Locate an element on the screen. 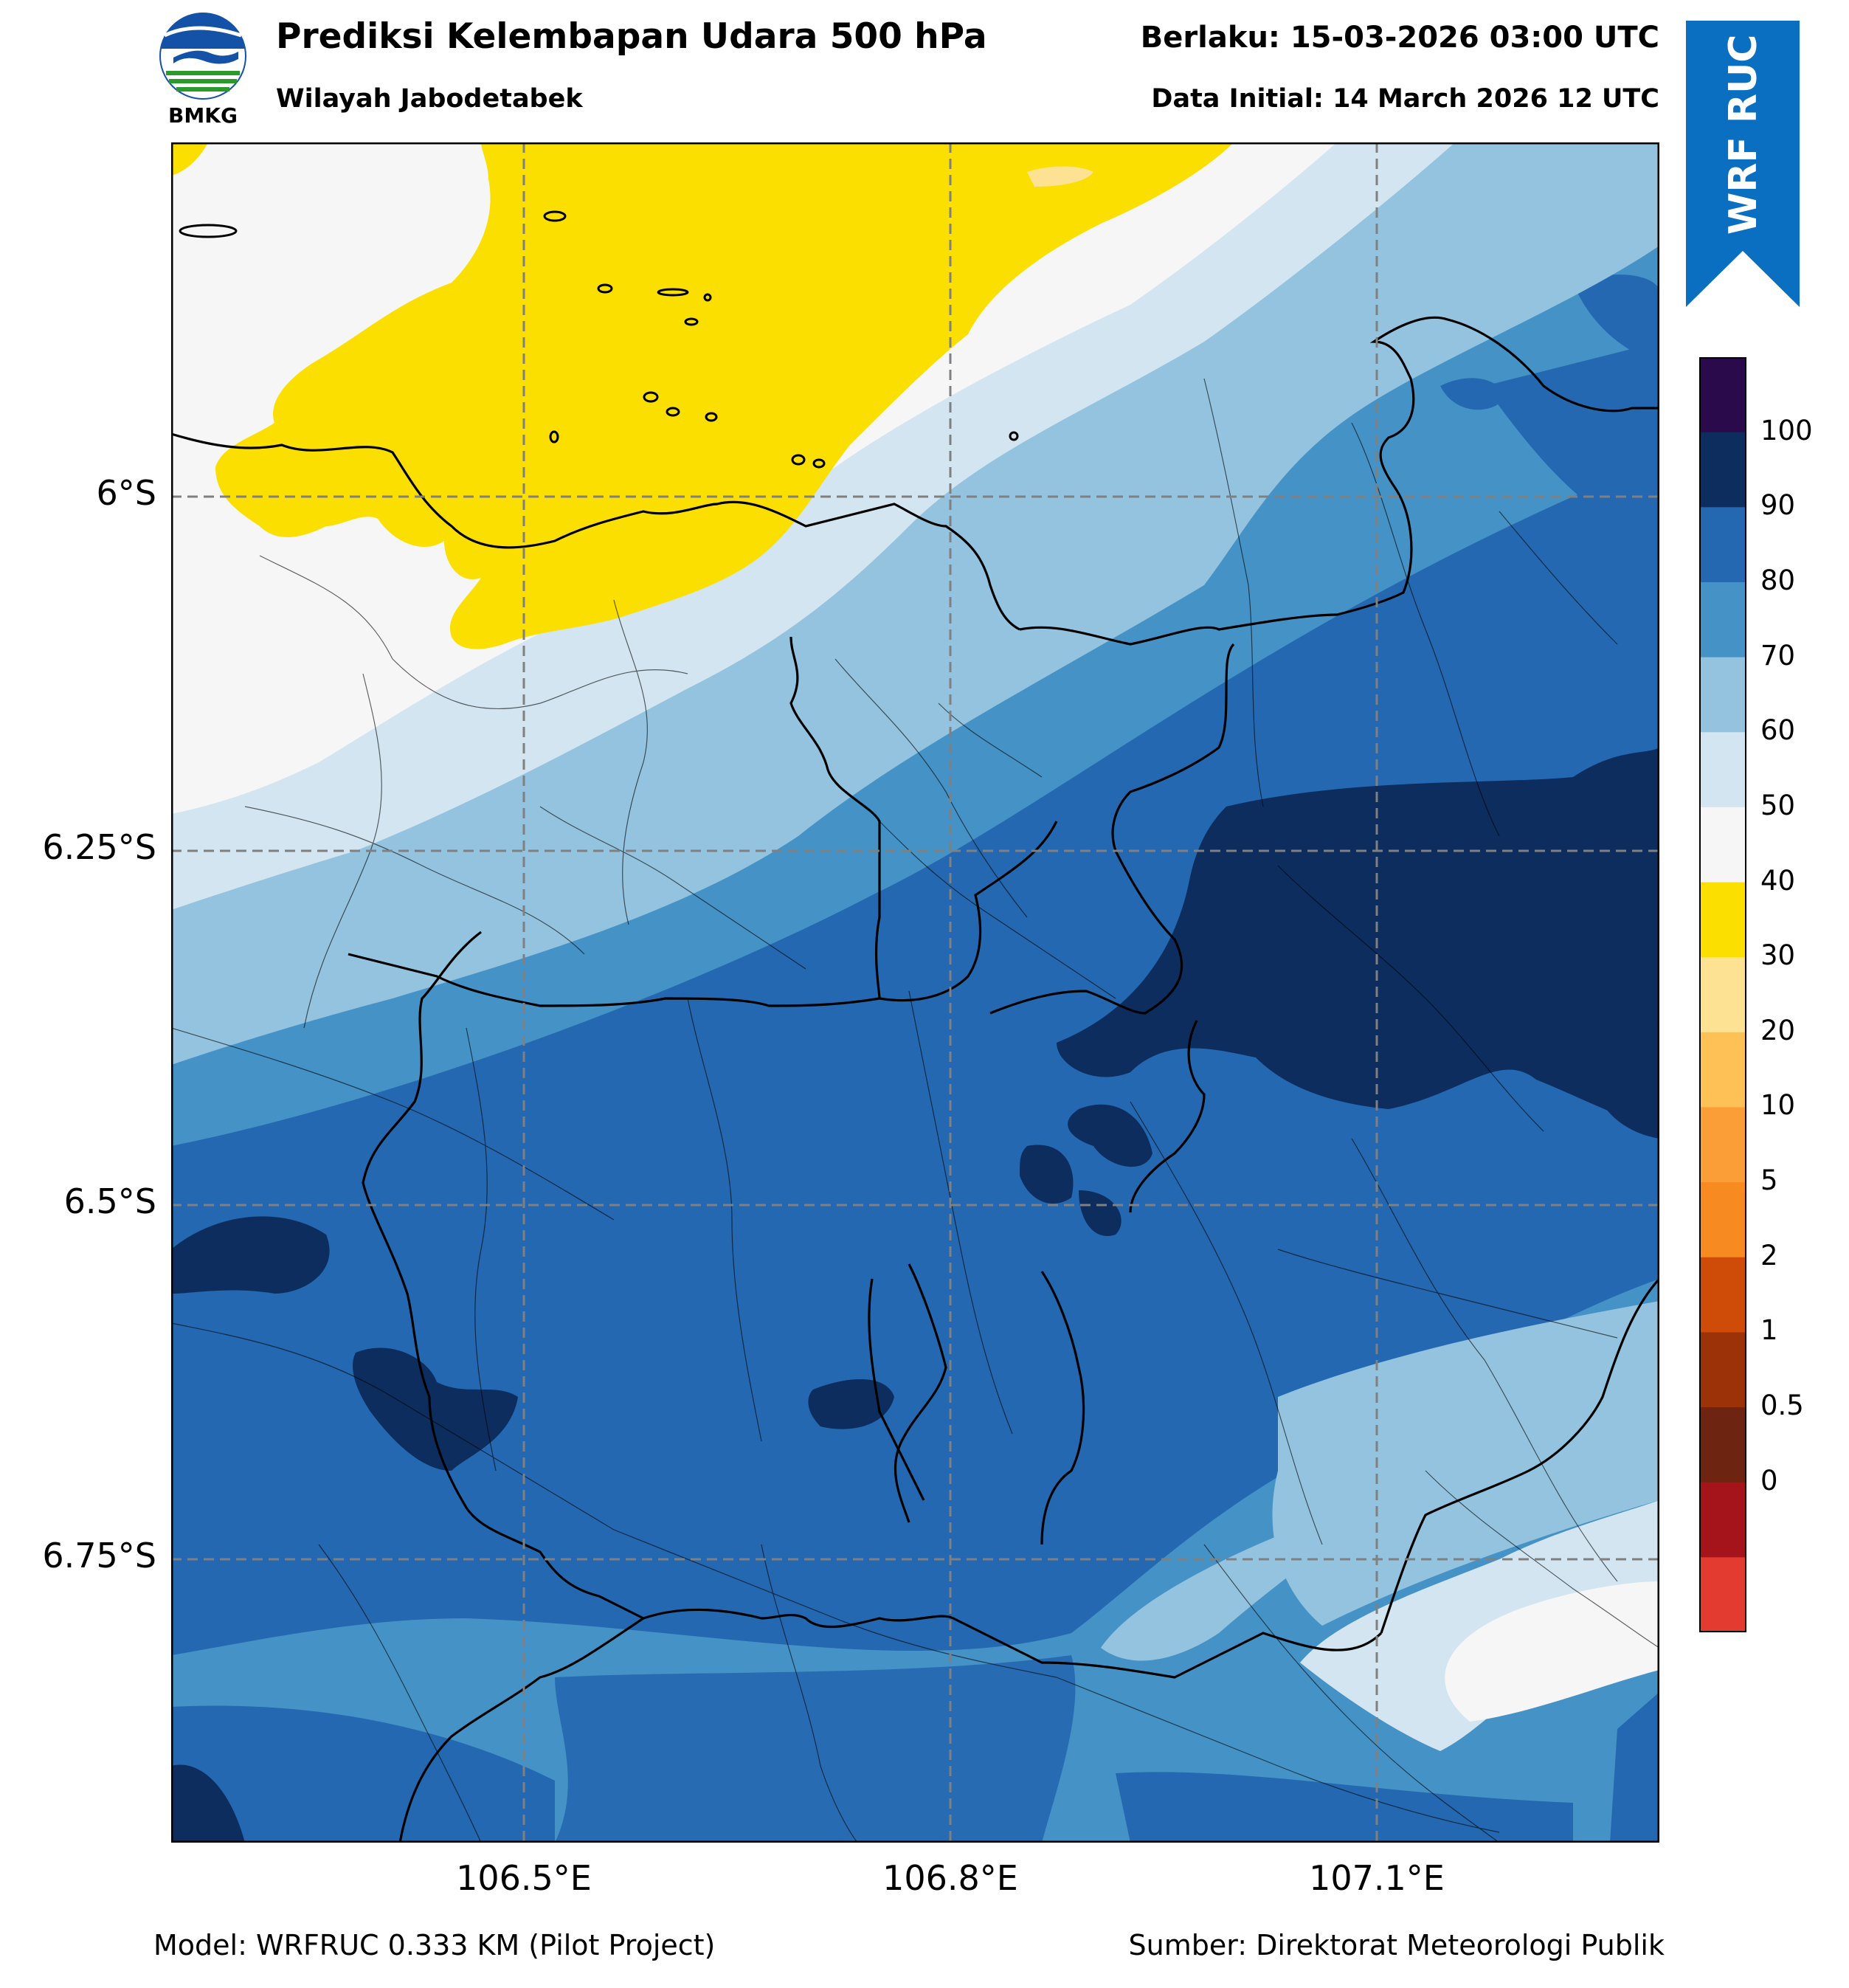 Image resolution: width=1849 pixels, height=1988 pixels. colorbar-label: 100 is located at coordinates (1786, 430).